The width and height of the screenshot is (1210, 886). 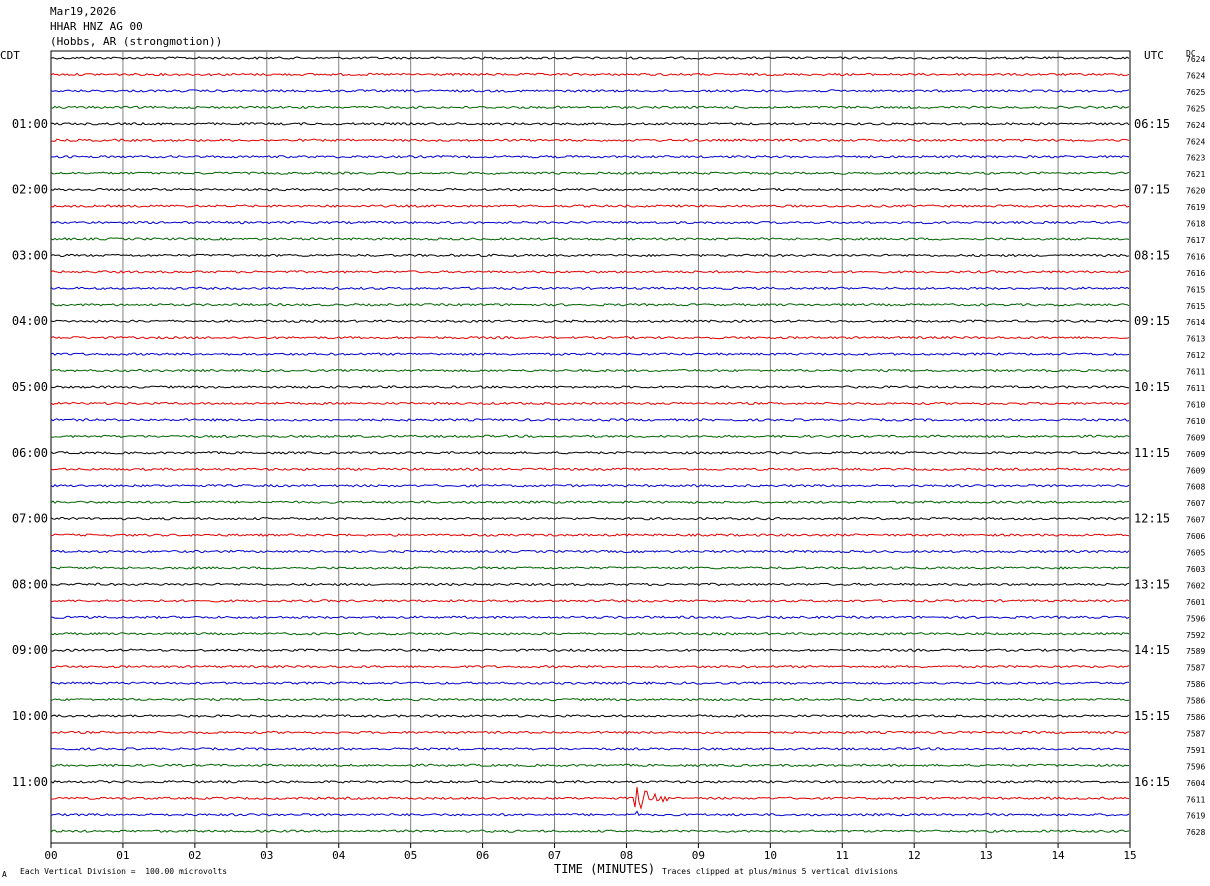 What do you see at coordinates (122, 855) in the screenshot?
I see `x-tick-label: 01` at bounding box center [122, 855].